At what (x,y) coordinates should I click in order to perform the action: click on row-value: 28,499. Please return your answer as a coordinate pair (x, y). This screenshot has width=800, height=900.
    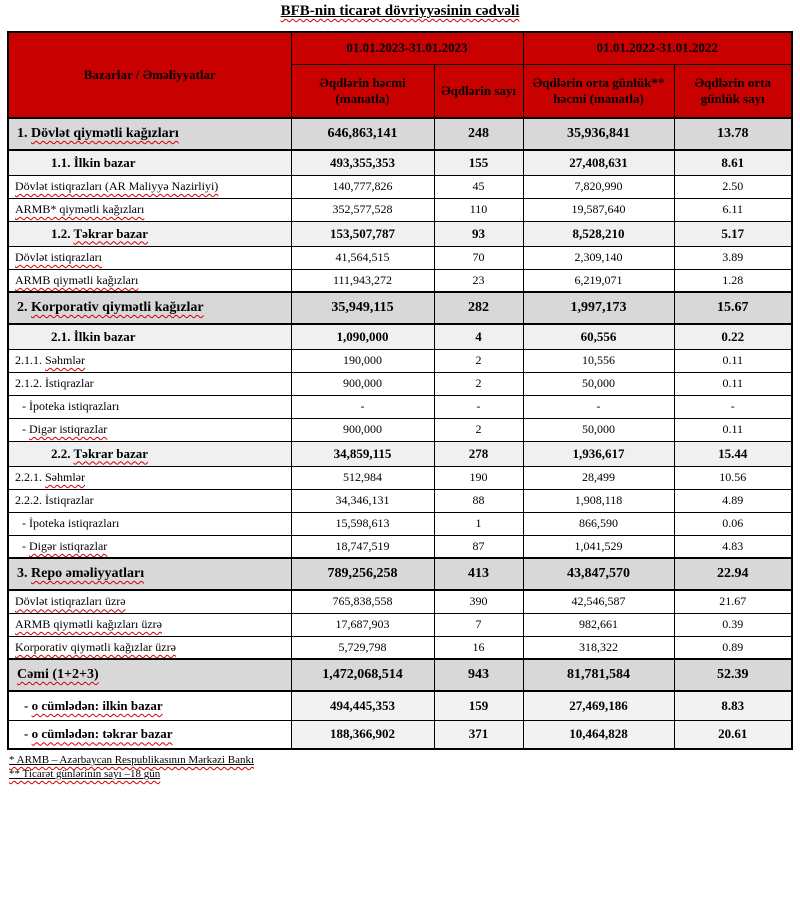
    Looking at the image, I should click on (598, 477).